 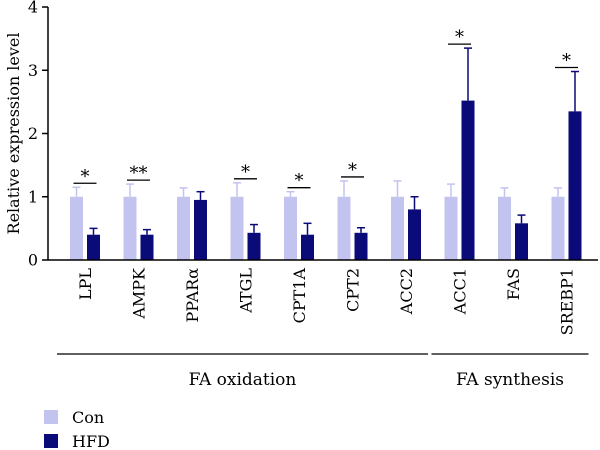 What do you see at coordinates (510, 380) in the screenshot?
I see `group-label-1: FA synthesis` at bounding box center [510, 380].